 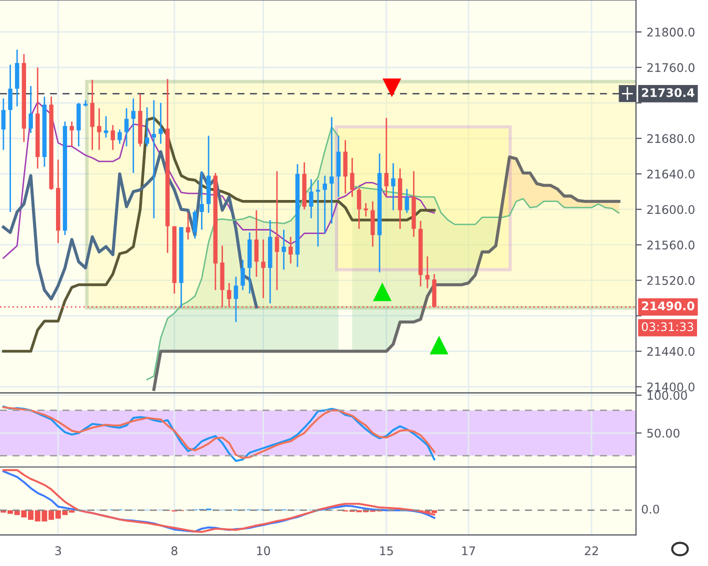 I want to click on y-tick-label: 21400.0, so click(x=670, y=387).